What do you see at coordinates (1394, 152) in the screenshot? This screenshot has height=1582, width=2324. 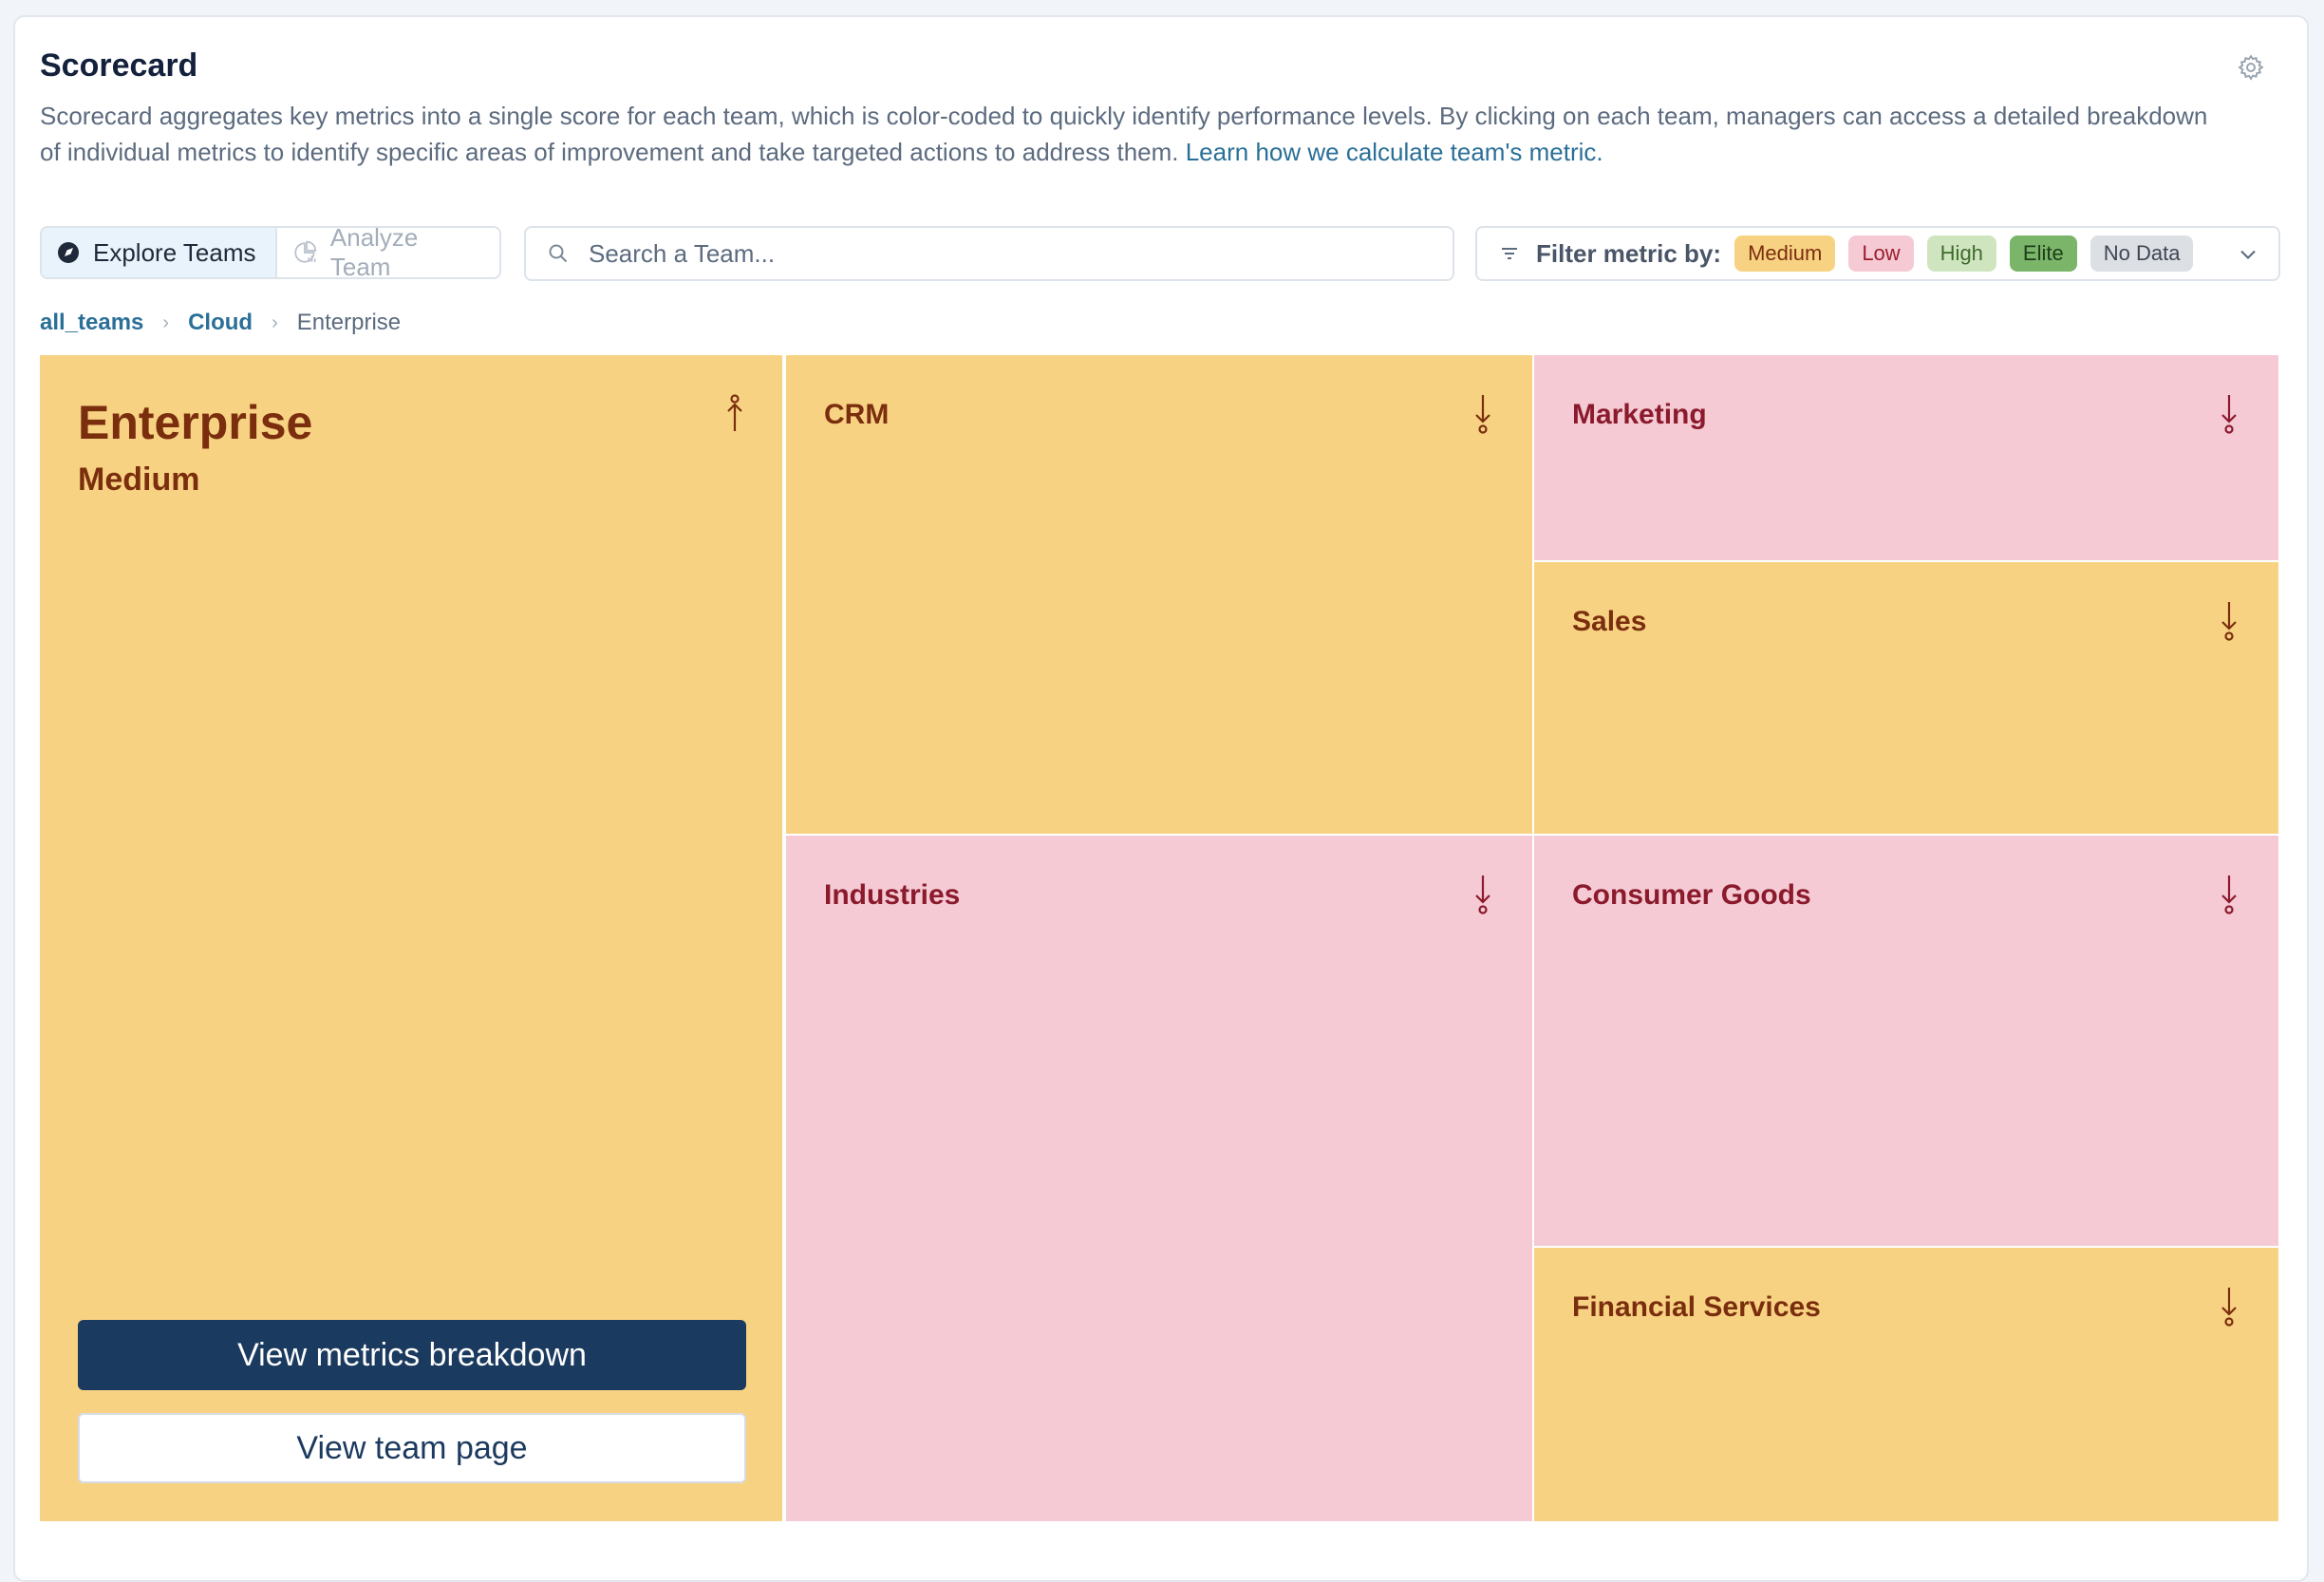 I see `learn-more-link: Learn how we calculate team's metric.` at bounding box center [1394, 152].